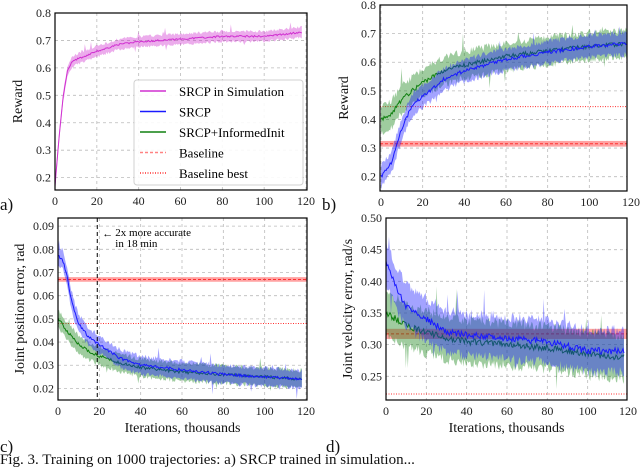  What do you see at coordinates (371, 218) in the screenshot?
I see `y-tick-label: 0.50` at bounding box center [371, 218].